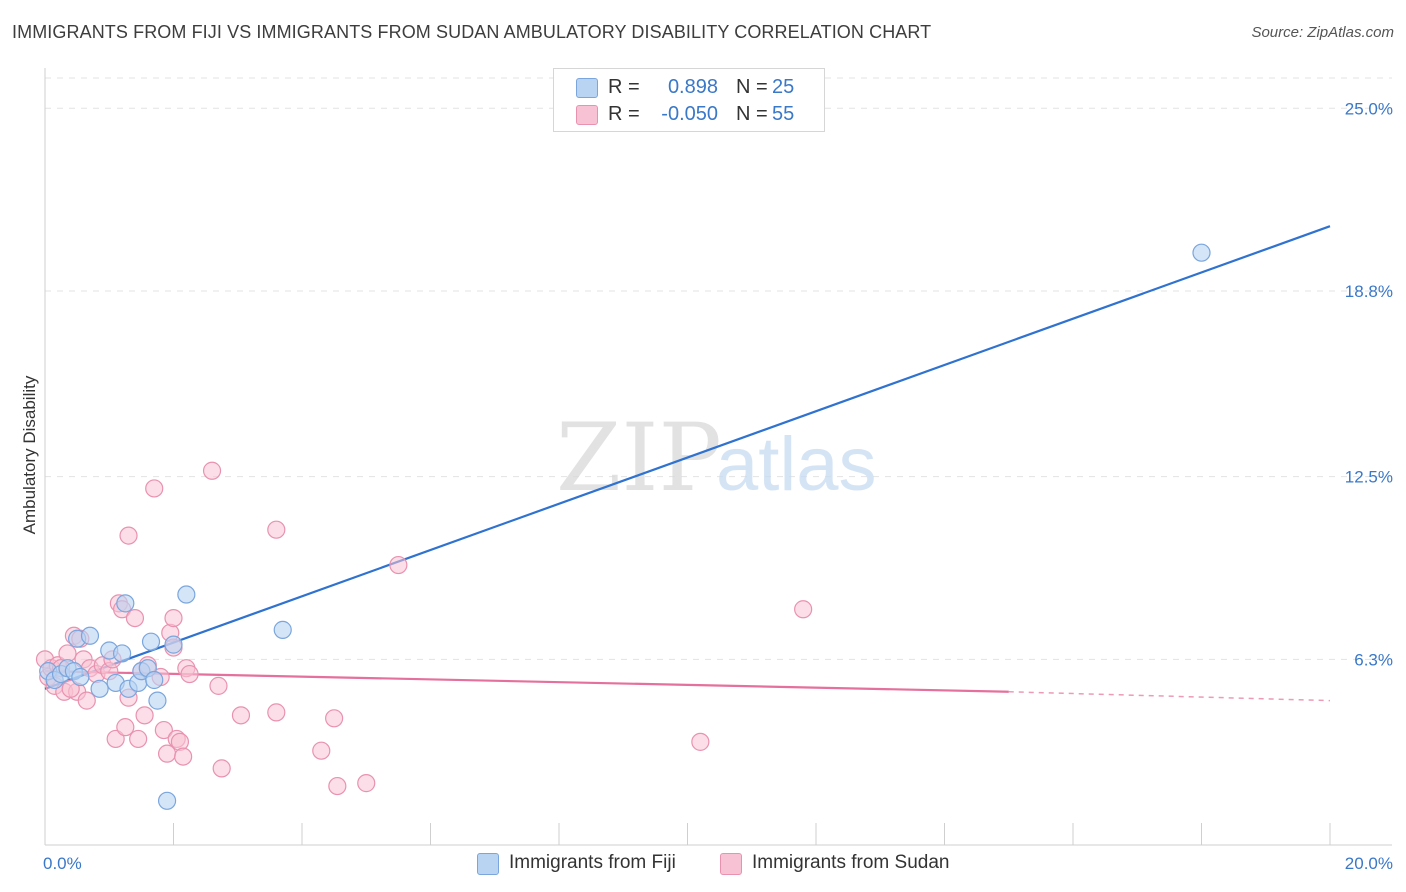  What do you see at coordinates (783, 114) in the screenshot?
I see `legend-n-value-sudan: 55` at bounding box center [783, 114].